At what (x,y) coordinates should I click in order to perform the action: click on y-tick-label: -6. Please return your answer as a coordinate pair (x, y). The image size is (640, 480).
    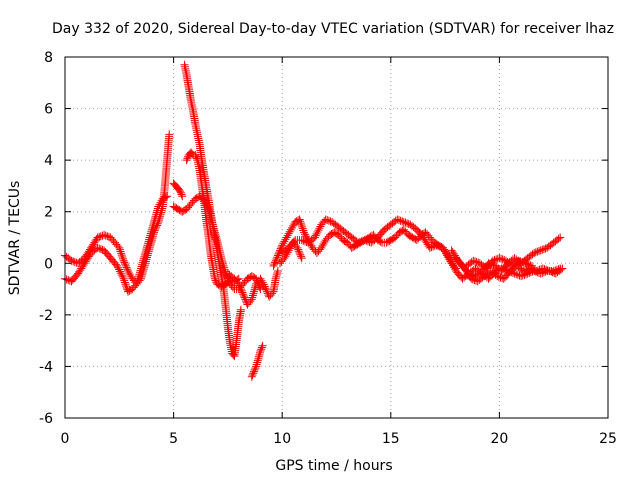
    Looking at the image, I should click on (46, 419).